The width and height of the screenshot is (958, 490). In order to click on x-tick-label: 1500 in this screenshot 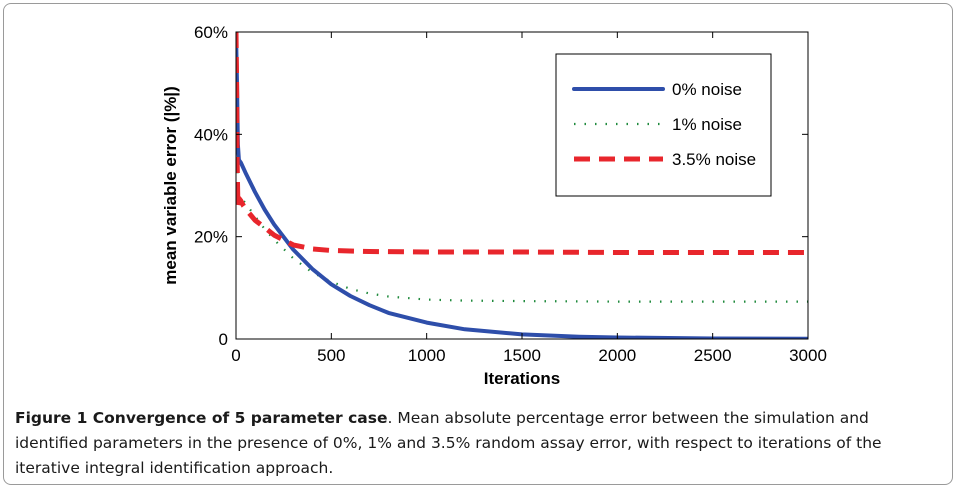, I will do `click(522, 355)`.